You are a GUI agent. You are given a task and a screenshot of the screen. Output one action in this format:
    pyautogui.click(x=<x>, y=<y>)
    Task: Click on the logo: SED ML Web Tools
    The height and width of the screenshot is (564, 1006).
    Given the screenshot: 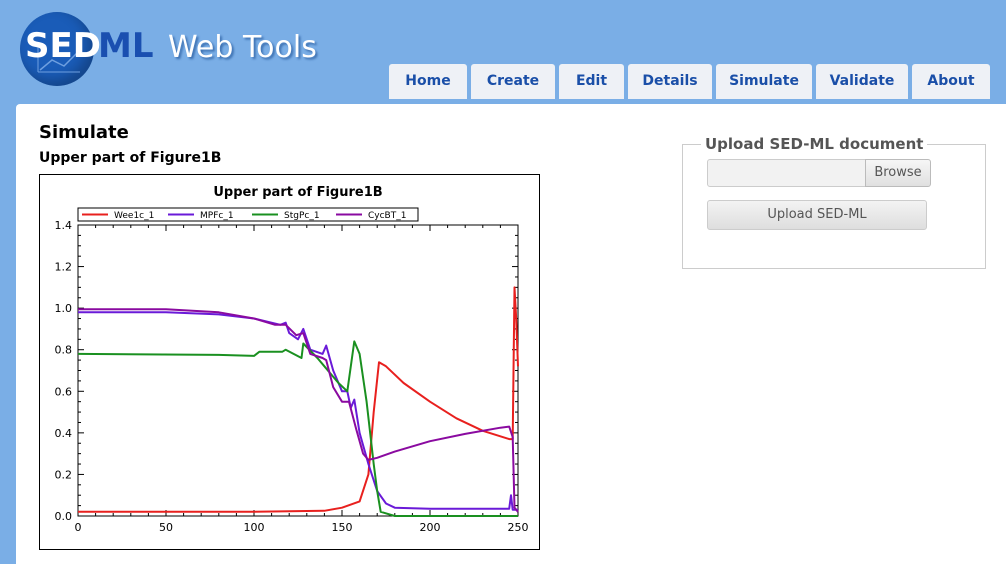 What is the action you would take?
    pyautogui.click(x=180, y=50)
    